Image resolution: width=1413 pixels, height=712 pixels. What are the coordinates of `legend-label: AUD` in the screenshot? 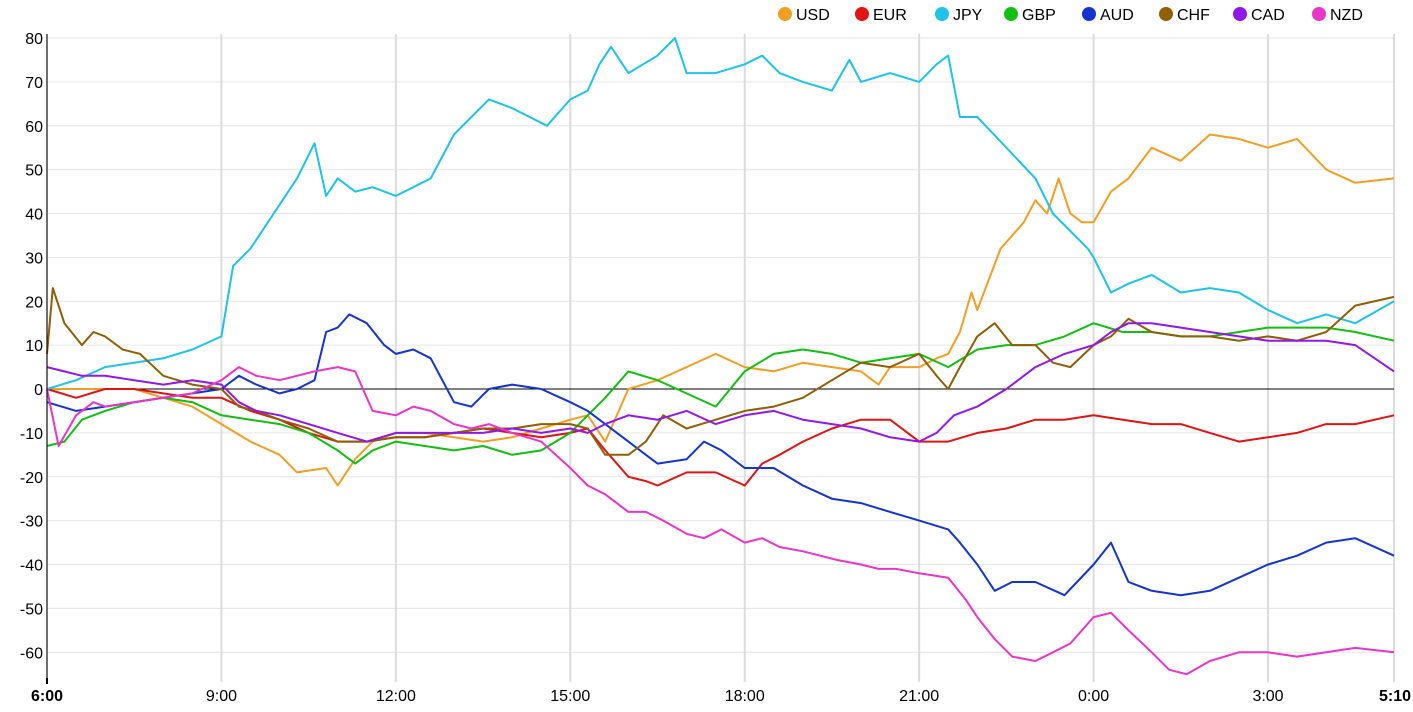 It's located at (1117, 15).